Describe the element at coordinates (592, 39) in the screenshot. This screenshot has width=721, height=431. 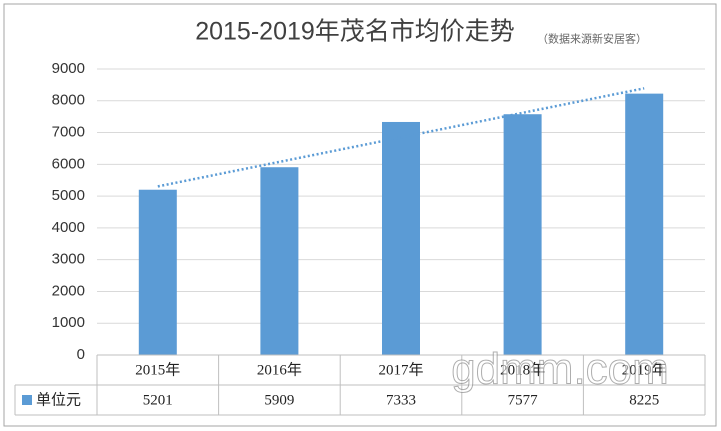
I see `chart-subtitle: （数据来源新安居客）` at that location.